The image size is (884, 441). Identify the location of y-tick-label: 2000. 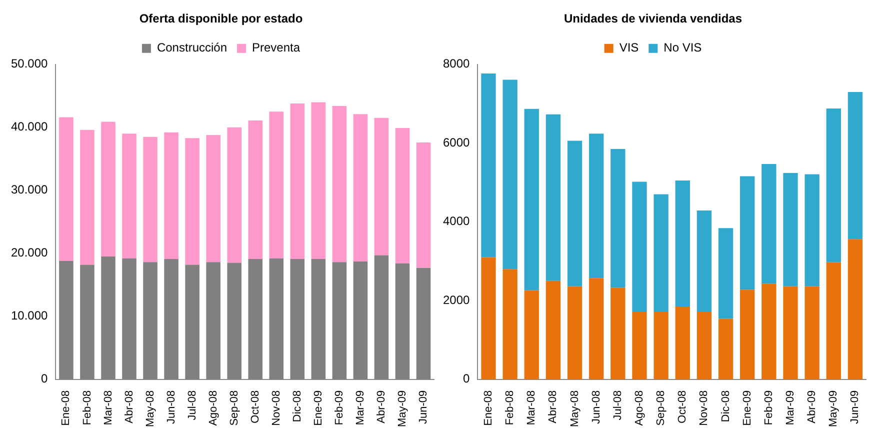
(456, 299).